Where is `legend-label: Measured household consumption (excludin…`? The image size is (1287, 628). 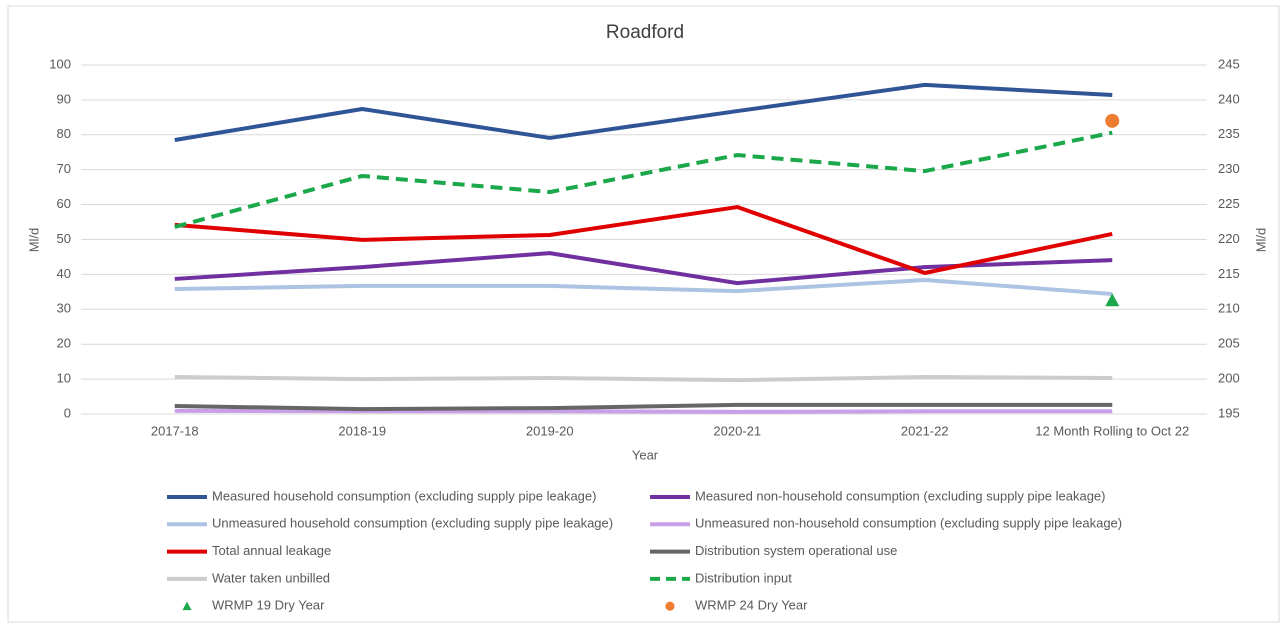 legend-label: Measured household consumption (excludin… is located at coordinates (404, 495).